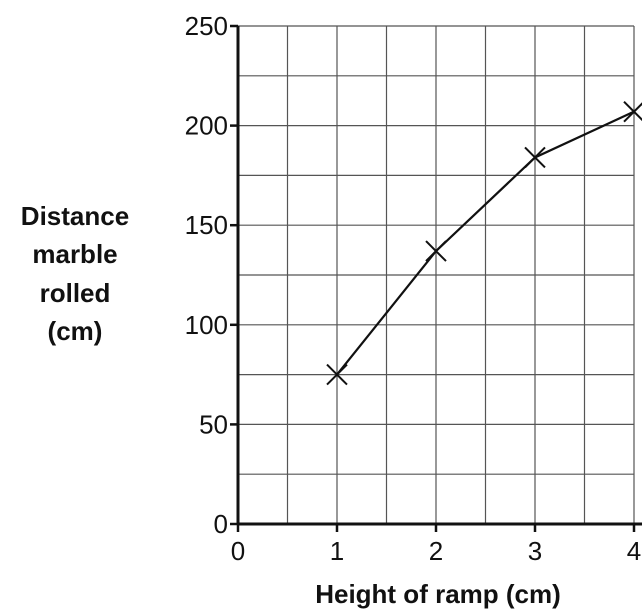 The height and width of the screenshot is (610, 642). What do you see at coordinates (535, 551) in the screenshot?
I see `x-tick-label: 3` at bounding box center [535, 551].